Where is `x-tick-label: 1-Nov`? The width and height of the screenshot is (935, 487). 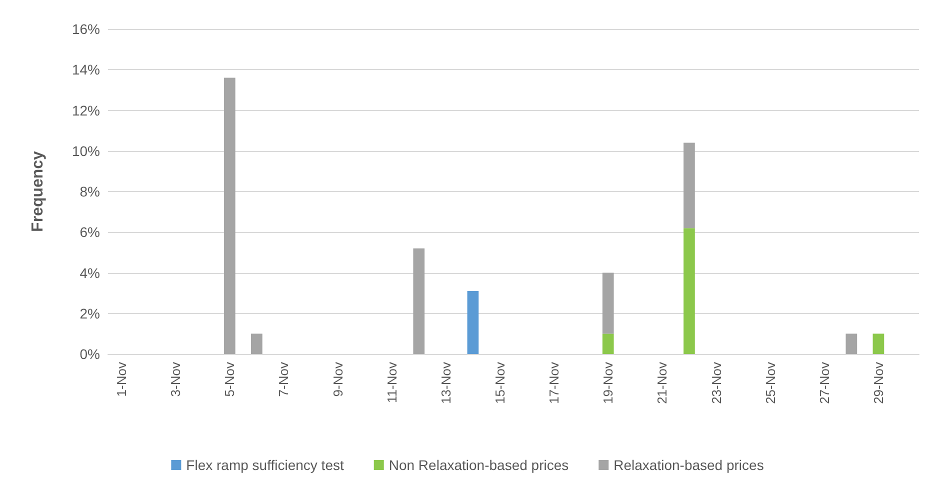
x-tick-label: 1-Nov is located at coordinates (122, 379).